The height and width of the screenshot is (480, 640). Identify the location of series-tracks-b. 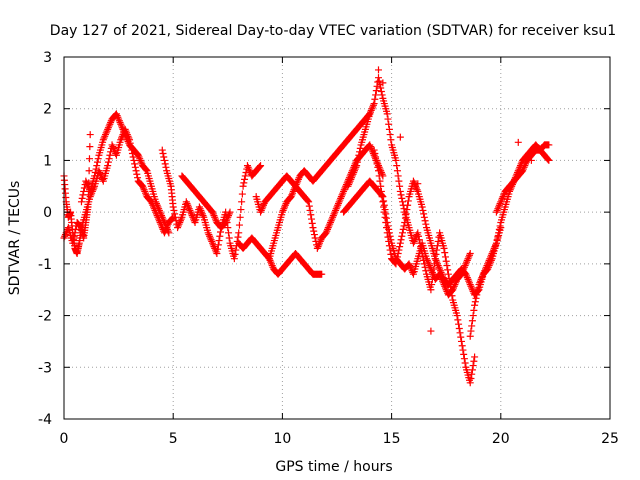
(125, 173).